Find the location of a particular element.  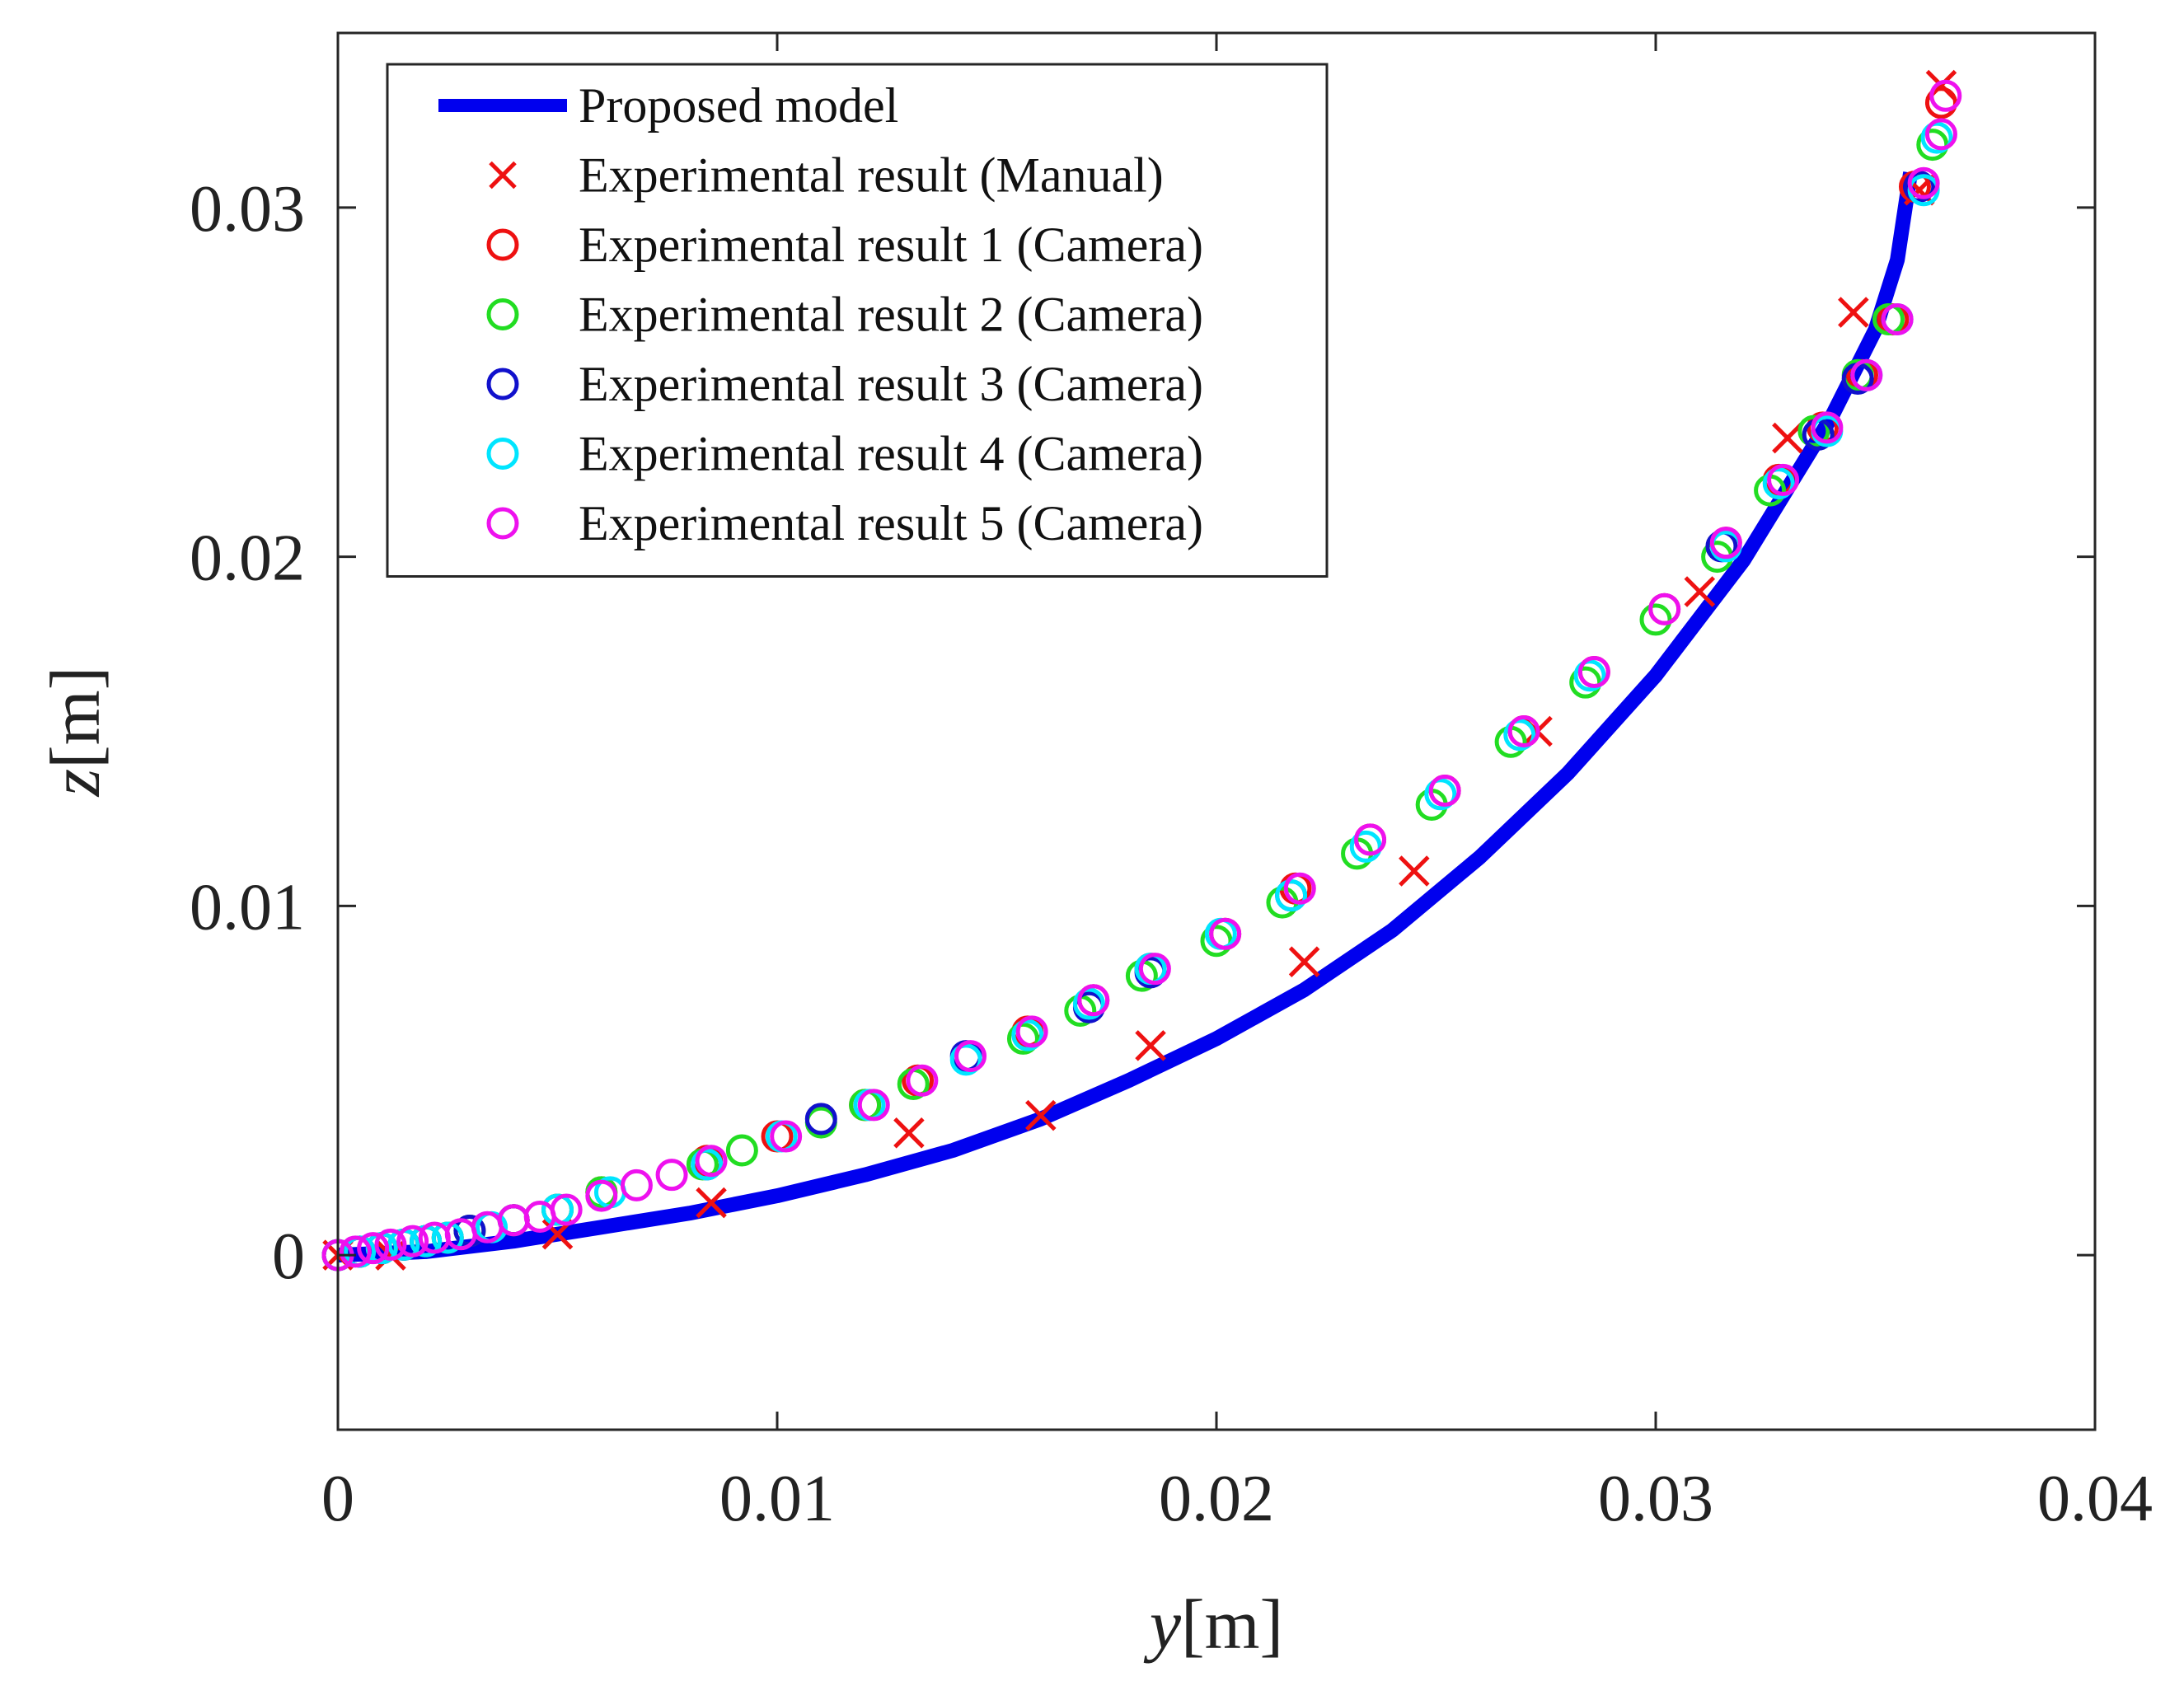

x-tick-label: 0.02 is located at coordinates (1216, 1499).